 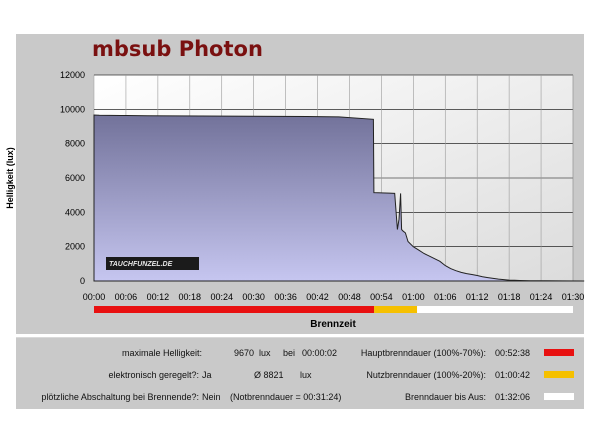 I want to click on usable-burn-label: Nutzbrenndauer (100%-20%):, so click(x=426, y=375).